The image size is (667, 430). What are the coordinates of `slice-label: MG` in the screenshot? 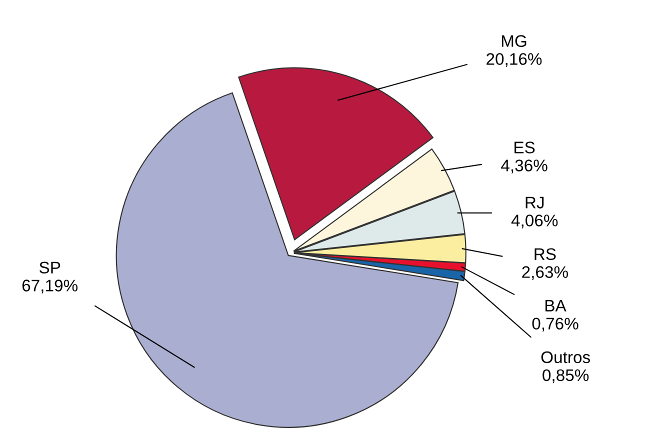 It's located at (514, 41).